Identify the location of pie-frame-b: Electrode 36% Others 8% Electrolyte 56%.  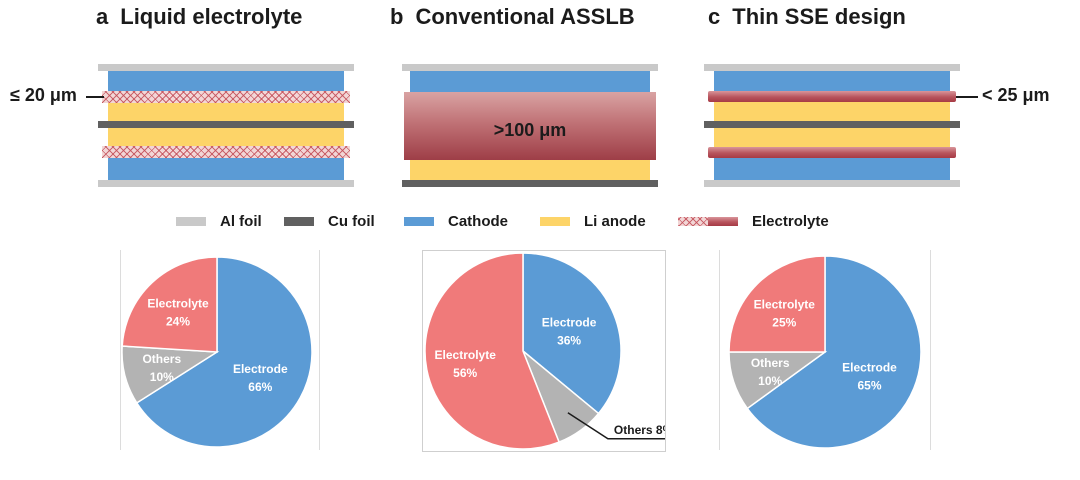
(565, 351).